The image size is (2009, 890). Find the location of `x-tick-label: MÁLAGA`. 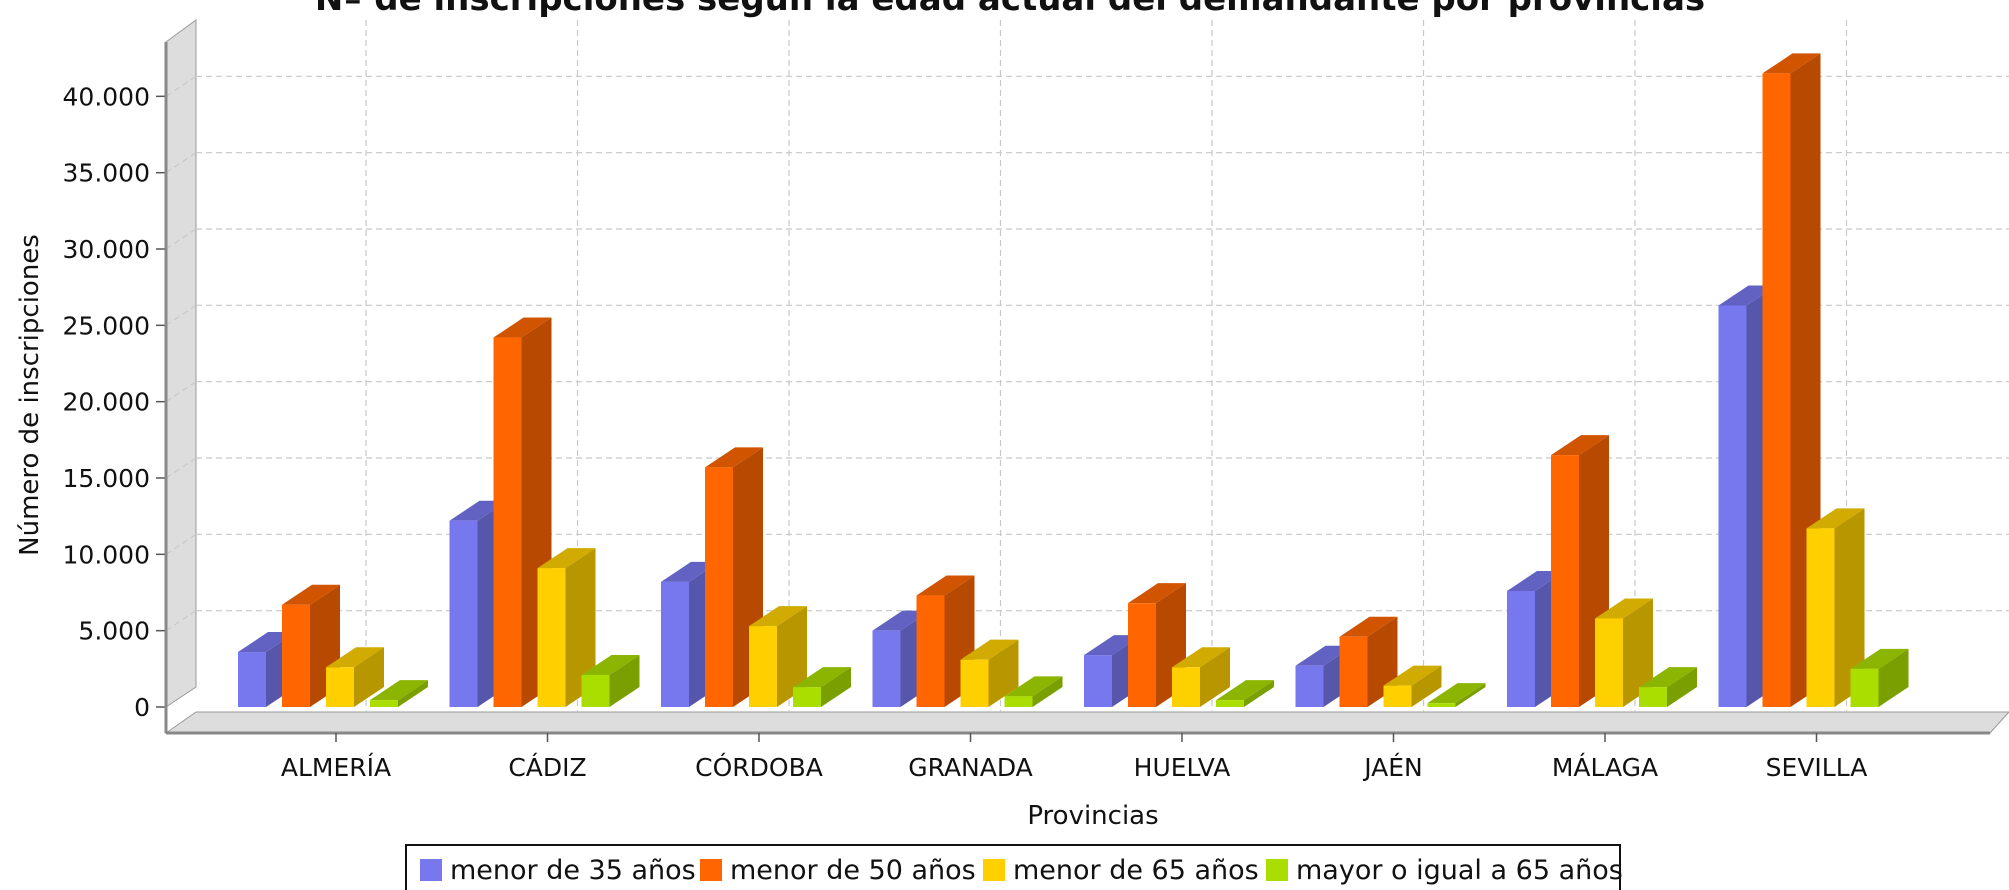

x-tick-label: MÁLAGA is located at coordinates (1605, 767).